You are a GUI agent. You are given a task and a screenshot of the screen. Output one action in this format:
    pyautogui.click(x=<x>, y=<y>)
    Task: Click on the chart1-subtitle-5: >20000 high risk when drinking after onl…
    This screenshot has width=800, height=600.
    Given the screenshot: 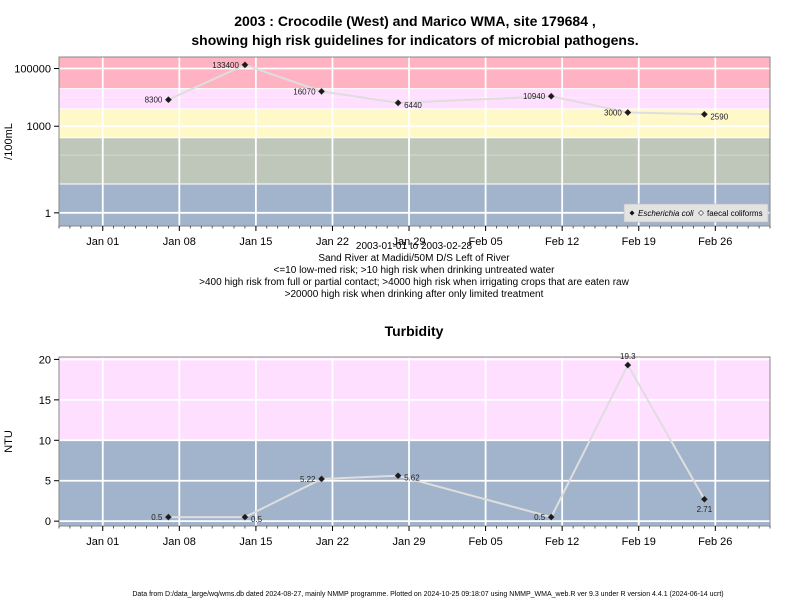 What is the action you would take?
    pyautogui.click(x=414, y=294)
    